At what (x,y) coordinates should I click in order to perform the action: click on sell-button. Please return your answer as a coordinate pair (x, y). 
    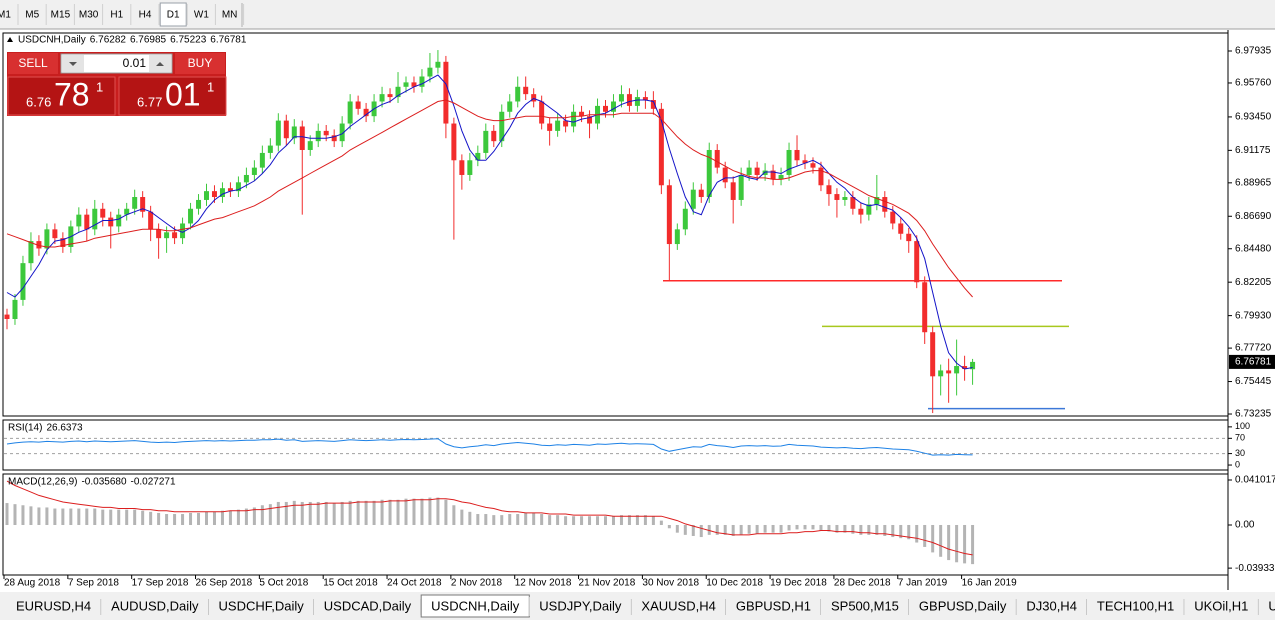
    Looking at the image, I should click on (33, 63).